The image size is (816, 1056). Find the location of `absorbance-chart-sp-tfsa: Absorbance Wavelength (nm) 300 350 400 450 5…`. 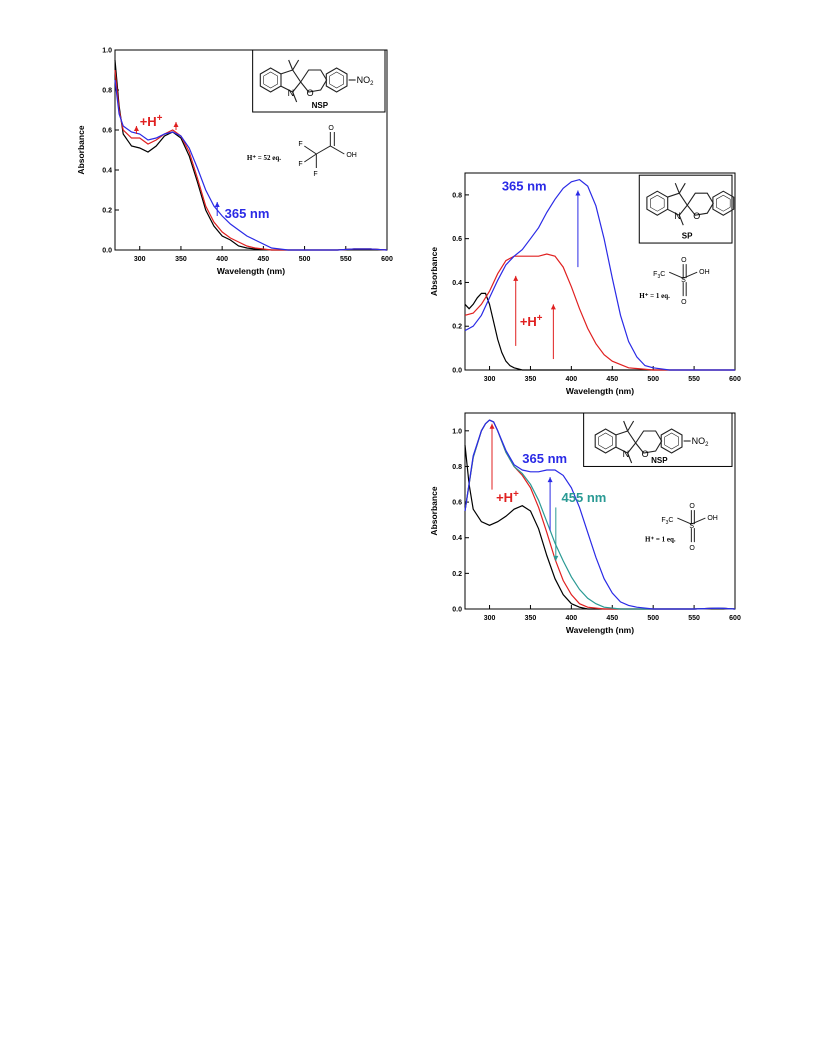

absorbance-chart-sp-tfsa: Absorbance Wavelength (nm) 300 350 400 450 5… is located at coordinates (585, 284).